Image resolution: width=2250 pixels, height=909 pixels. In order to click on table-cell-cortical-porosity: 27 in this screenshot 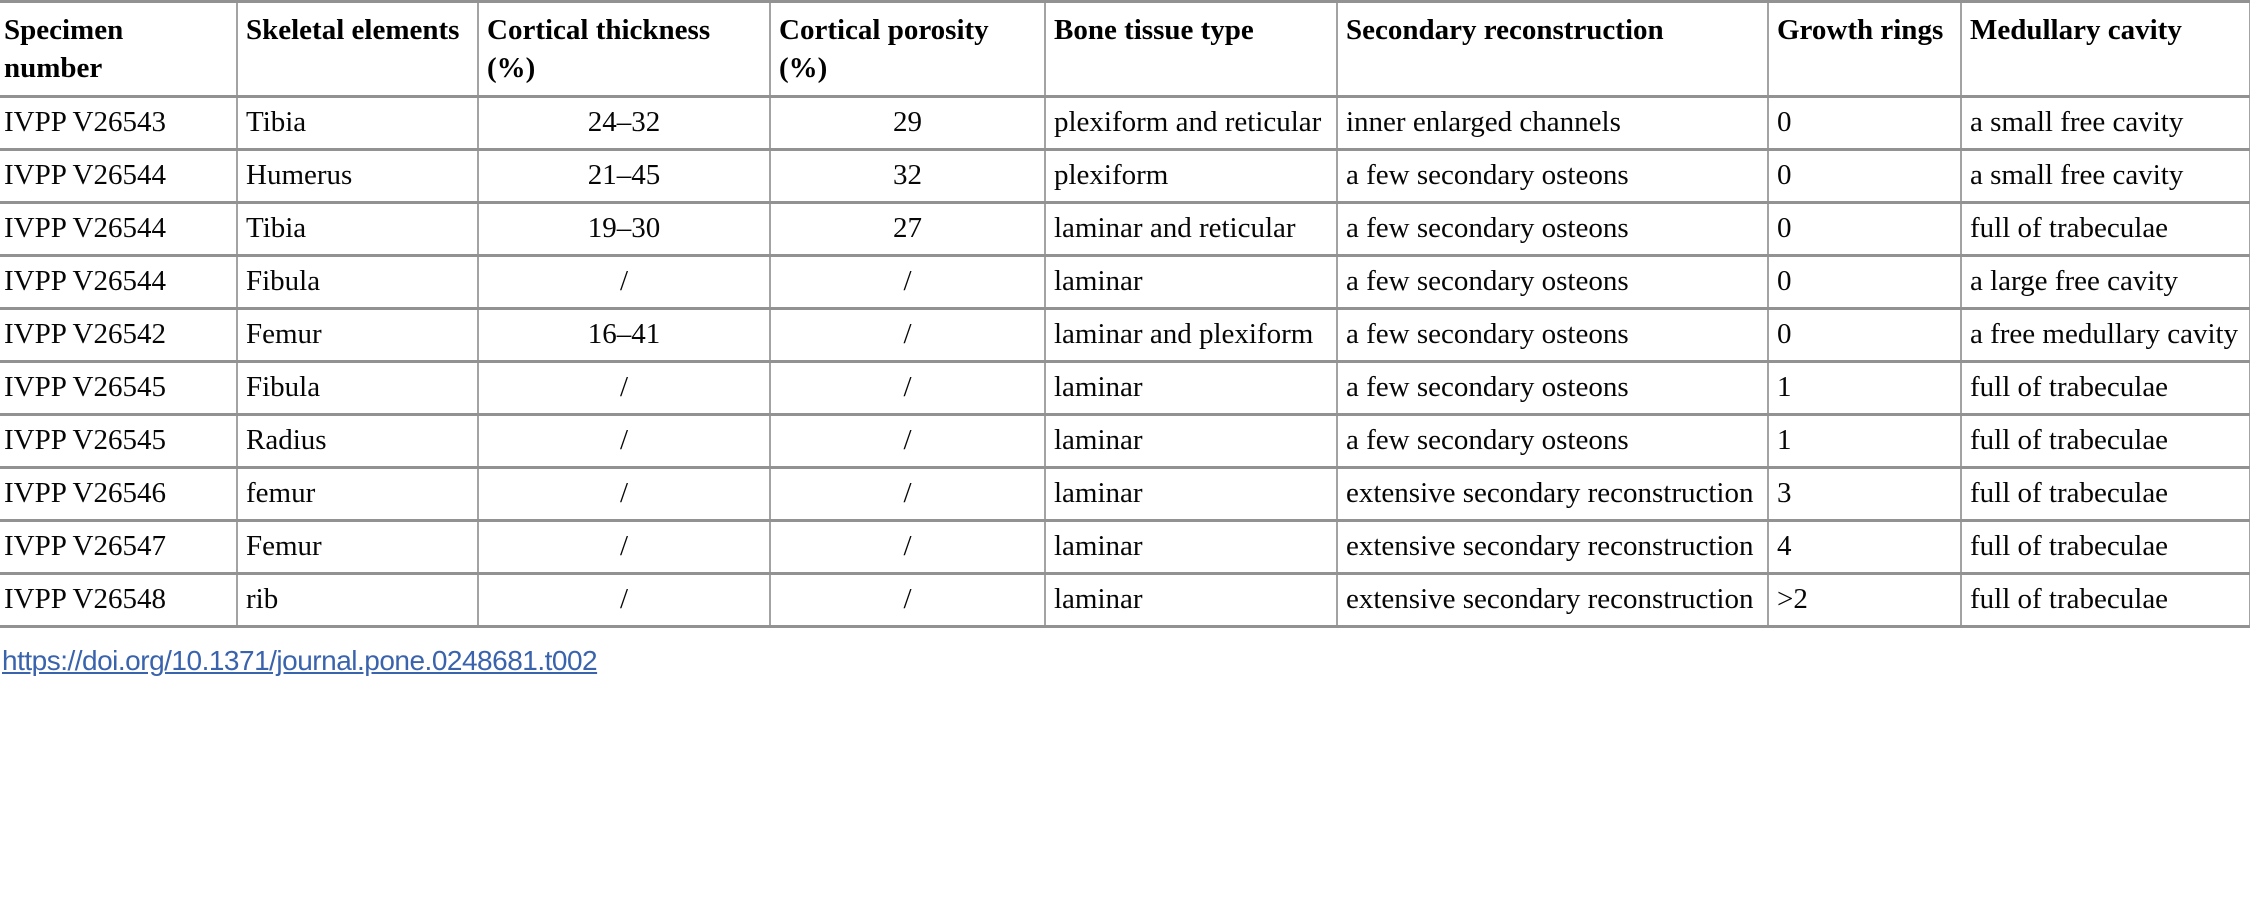, I will do `click(907, 229)`.